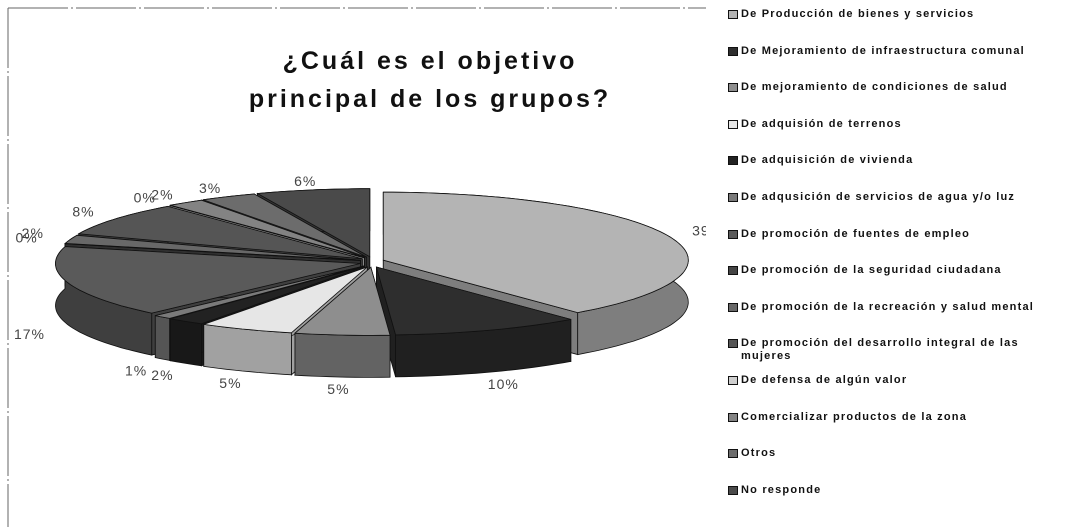 The height and width of the screenshot is (527, 1076). Describe the element at coordinates (824, 379) in the screenshot. I see `legend-label: De defensa de algún valor` at that location.